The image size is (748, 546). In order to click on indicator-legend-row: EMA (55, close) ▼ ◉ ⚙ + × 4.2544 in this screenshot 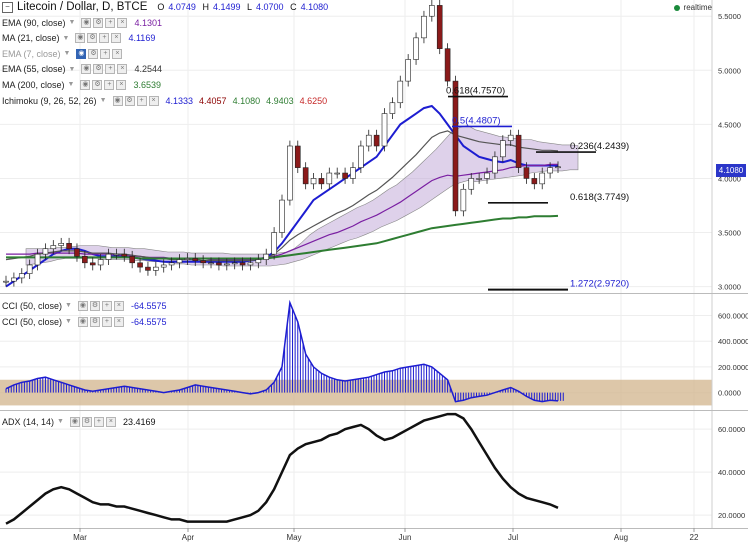, I will do `click(85, 69)`.